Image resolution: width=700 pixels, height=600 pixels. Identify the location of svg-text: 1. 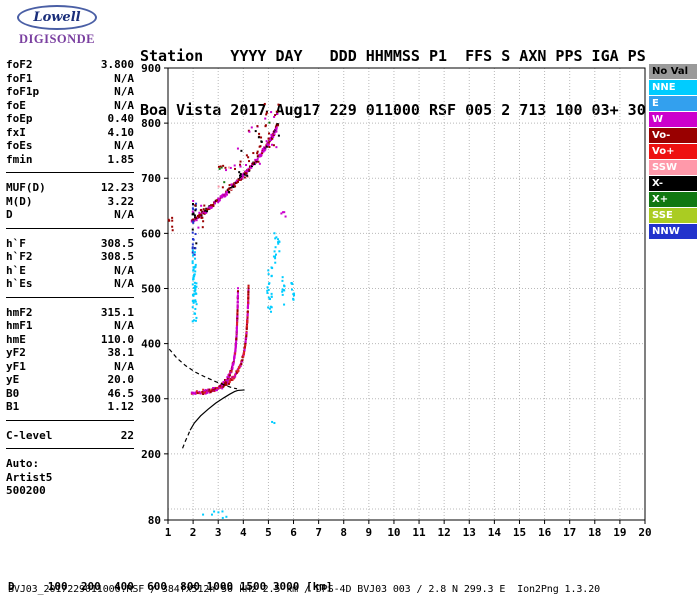
(168, 532).